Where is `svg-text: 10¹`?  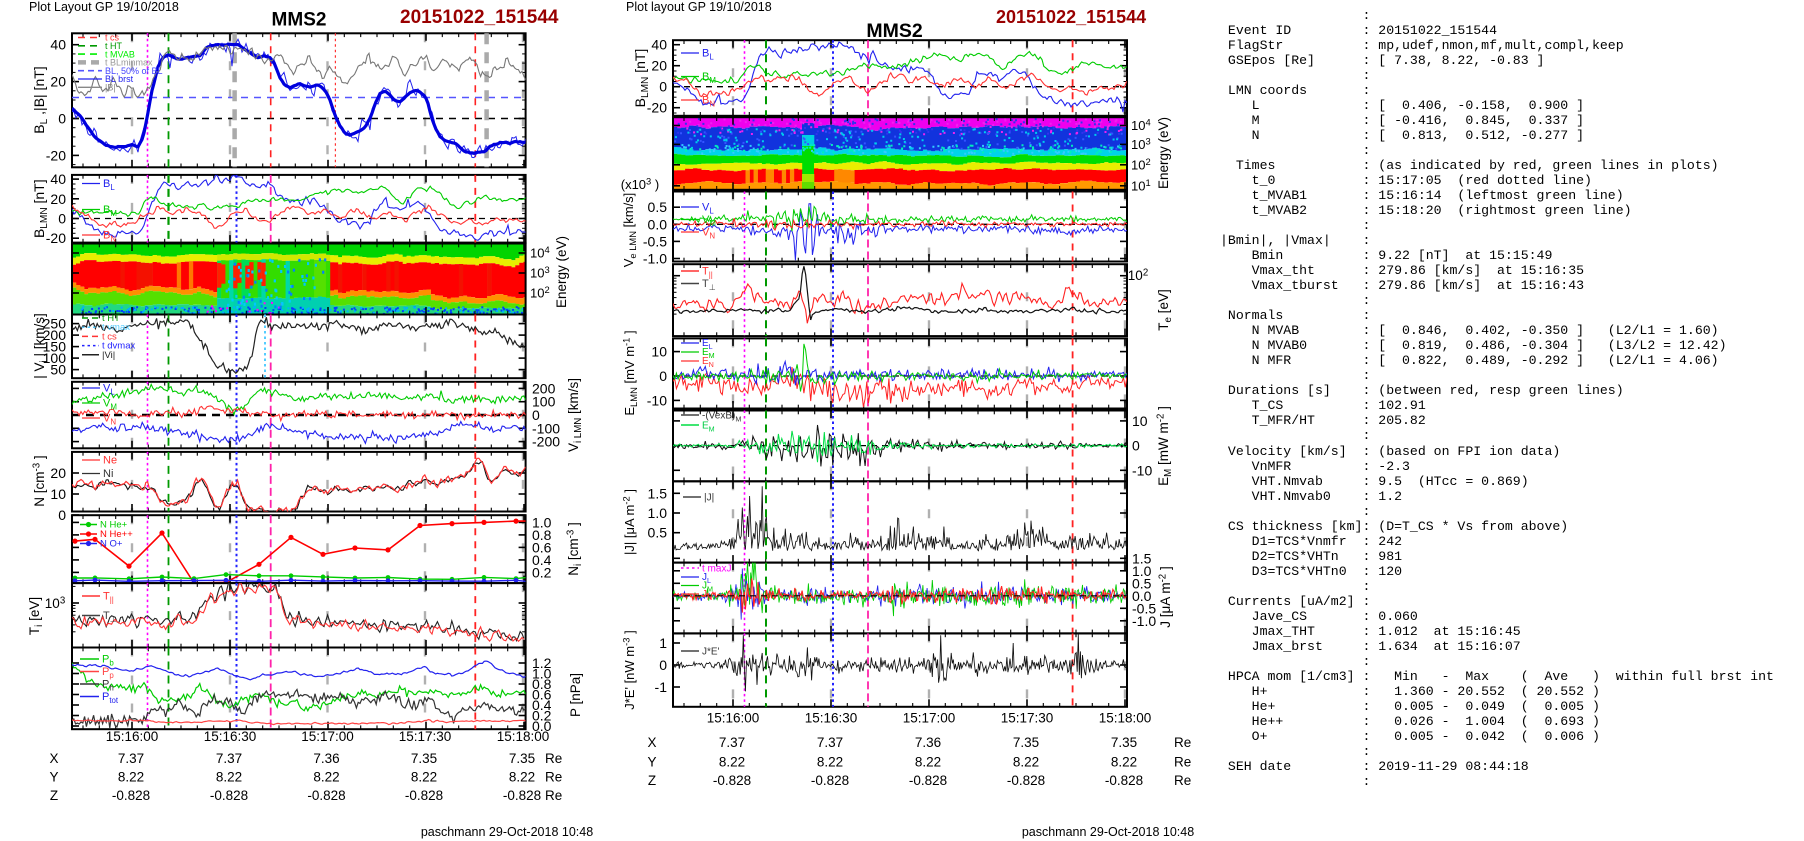 svg-text: 10¹ is located at coordinates (1141, 185).